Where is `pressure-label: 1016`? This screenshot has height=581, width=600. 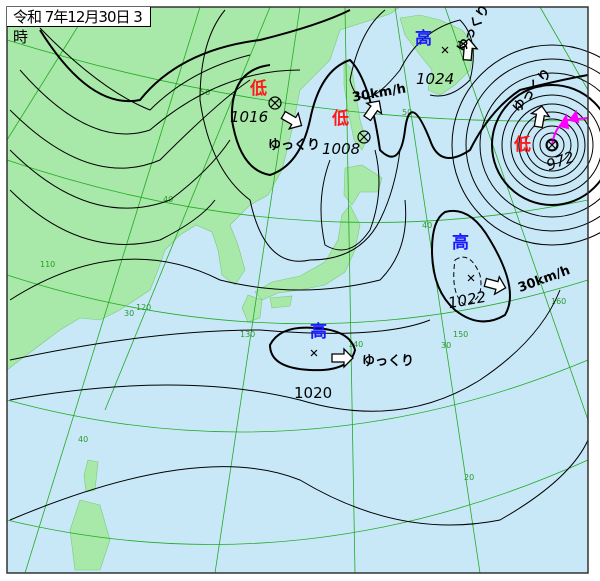 pressure-label: 1016 is located at coordinates (249, 117).